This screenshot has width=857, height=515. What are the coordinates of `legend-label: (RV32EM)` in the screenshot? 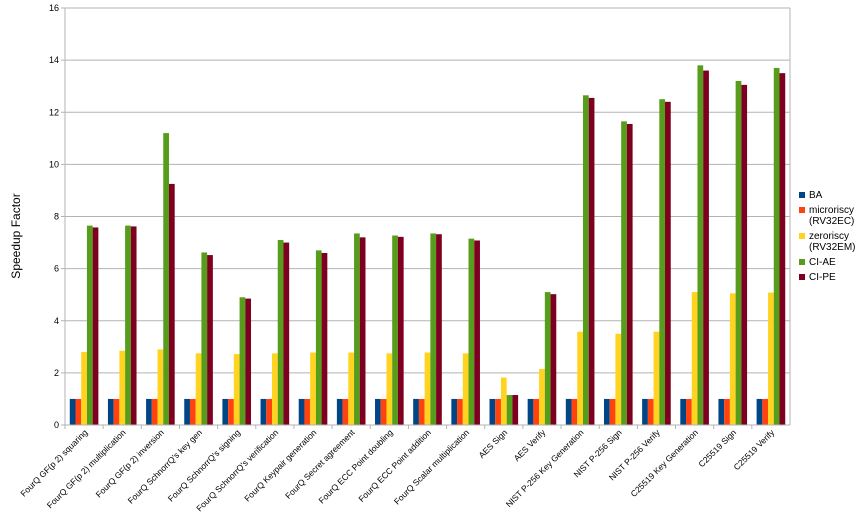 It's located at (832, 247).